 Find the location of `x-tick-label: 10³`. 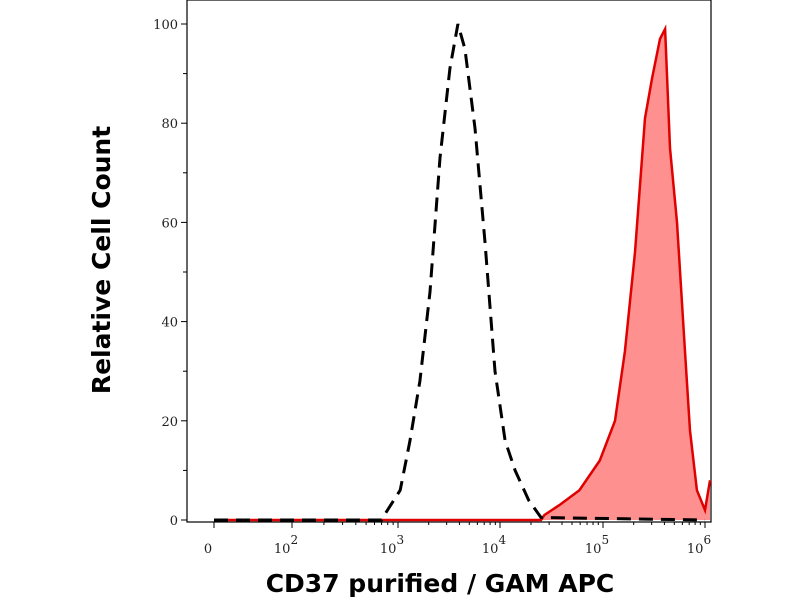

x-tick-label: 10³ is located at coordinates (392, 545).